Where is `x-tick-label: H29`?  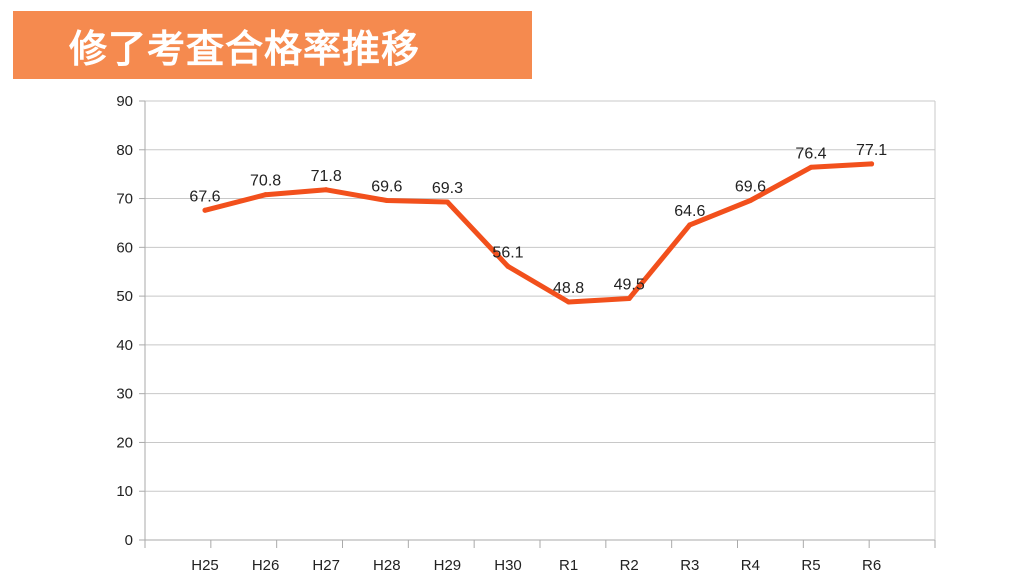 x-tick-label: H29 is located at coordinates (448, 565).